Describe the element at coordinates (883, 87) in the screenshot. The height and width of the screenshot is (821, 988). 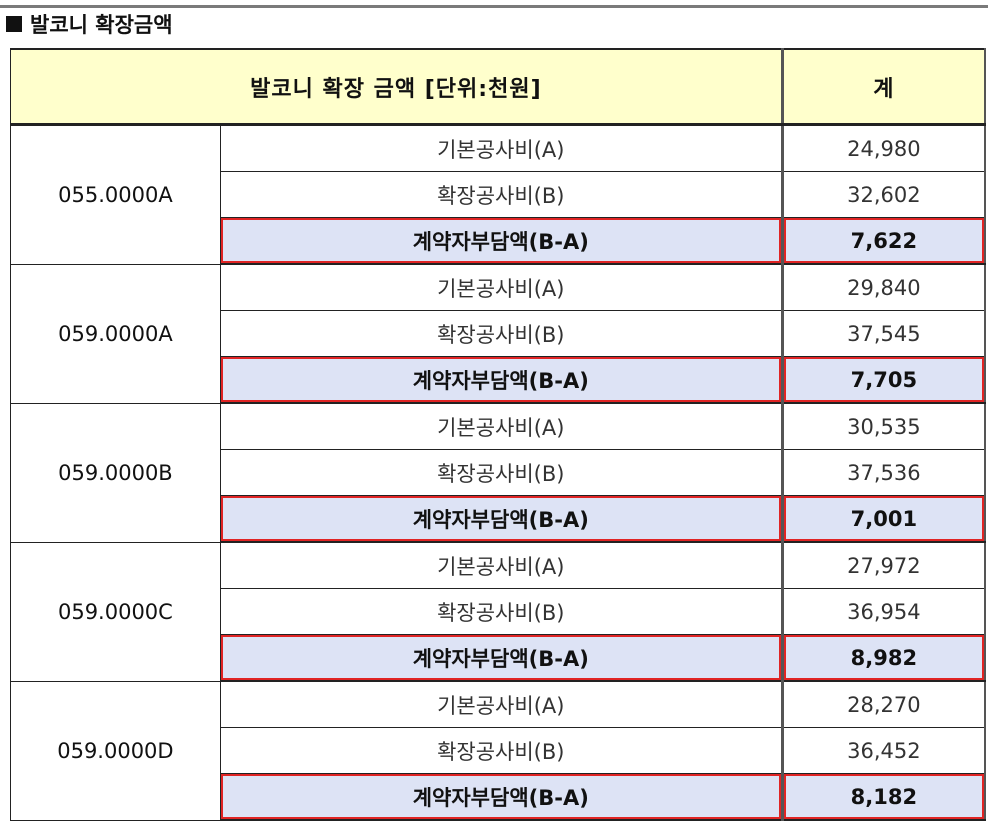
I see `header-total: 계` at that location.